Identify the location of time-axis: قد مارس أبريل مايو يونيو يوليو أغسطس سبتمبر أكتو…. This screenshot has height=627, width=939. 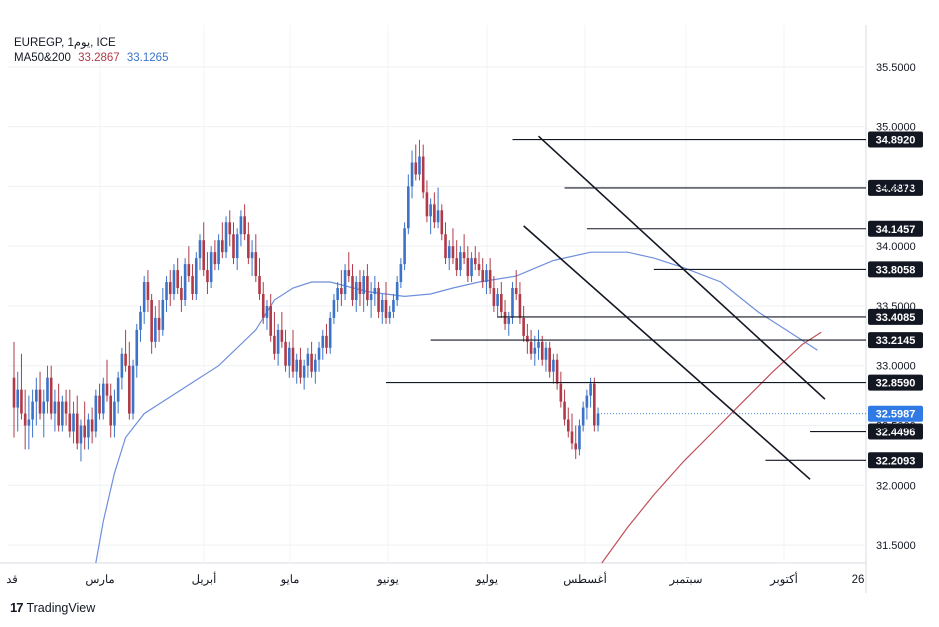
(435, 578).